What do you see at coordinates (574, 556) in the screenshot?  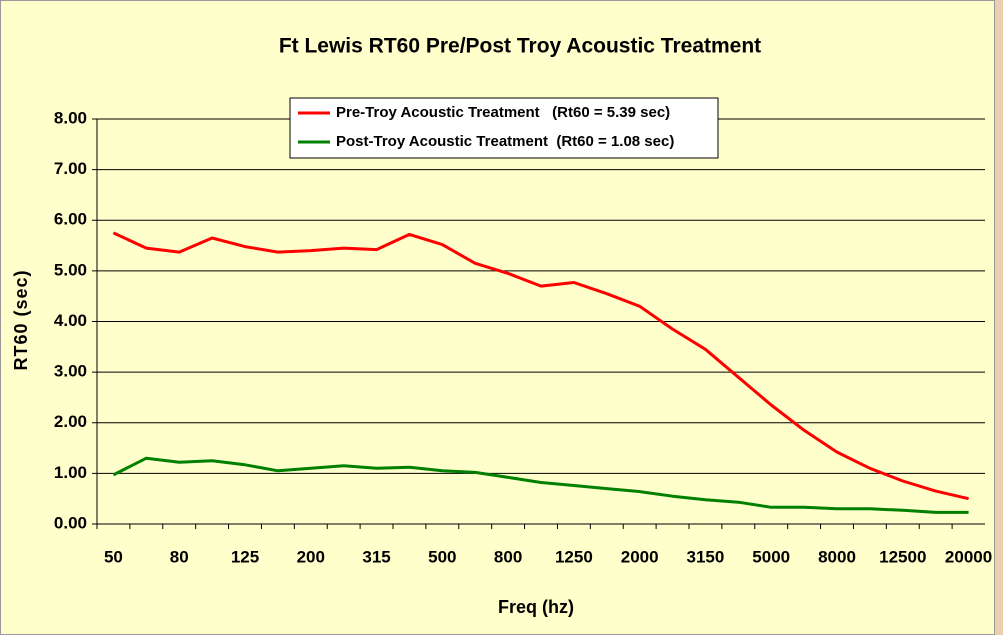 I see `x-tick-label: 1250` at bounding box center [574, 556].